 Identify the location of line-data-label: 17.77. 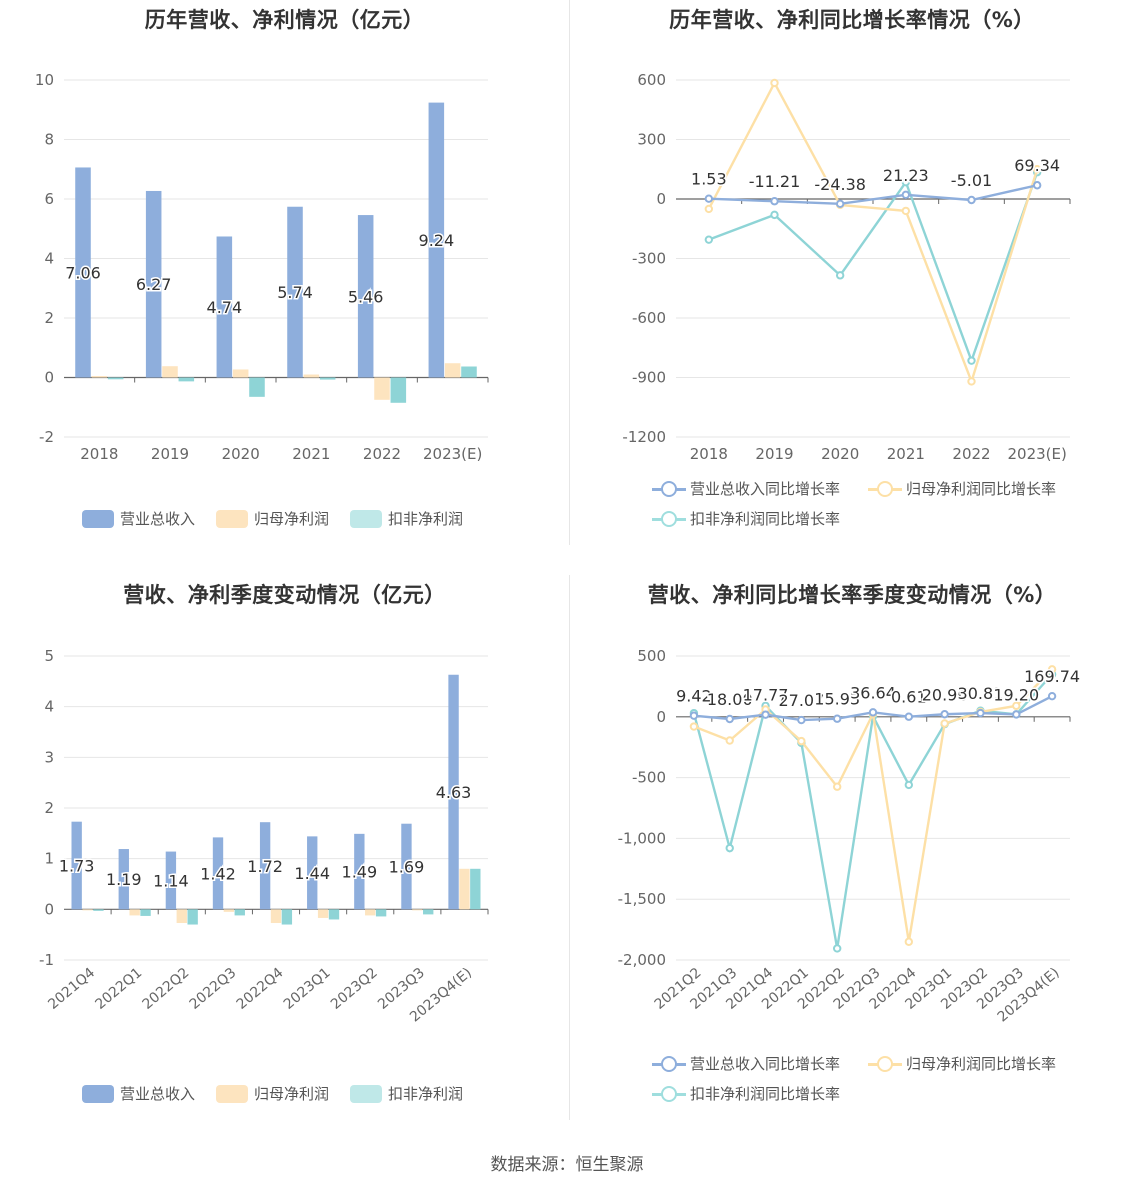
(766, 695).